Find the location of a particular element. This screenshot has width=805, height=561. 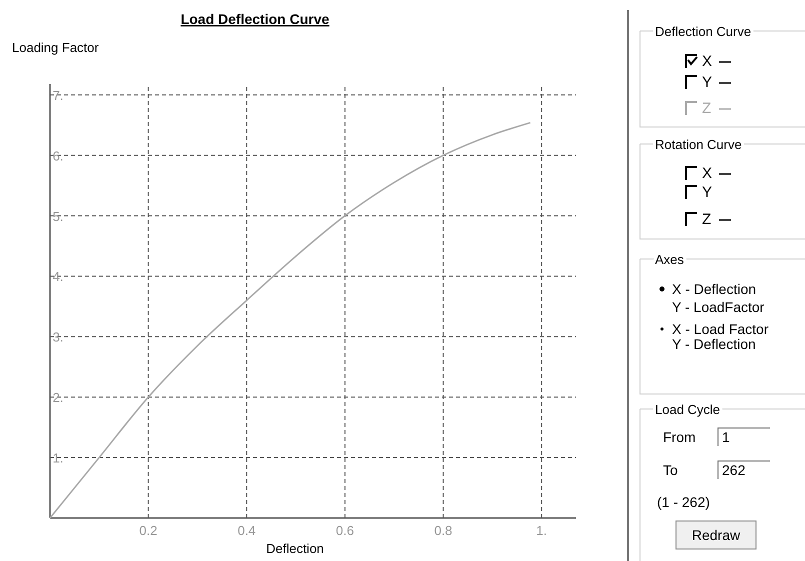

text: Axes is located at coordinates (669, 259).